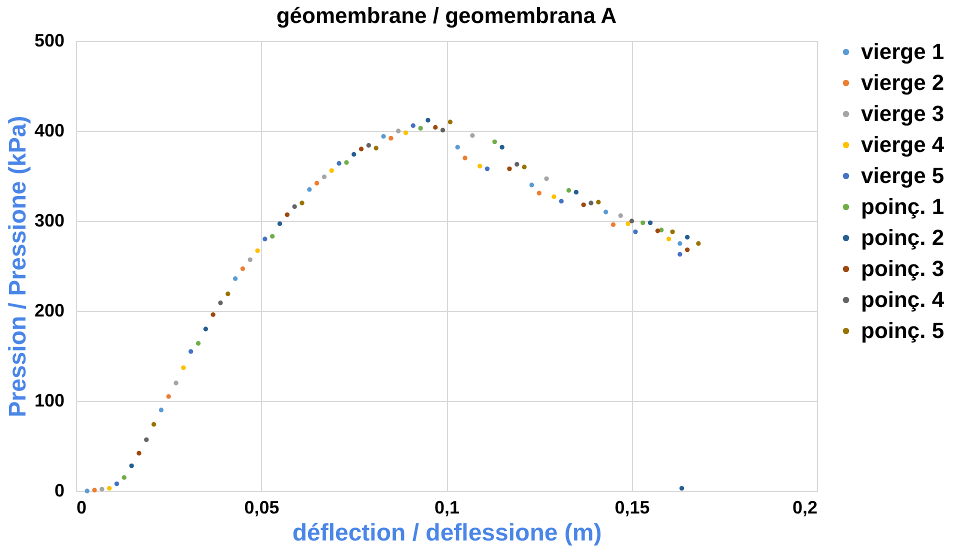  I want to click on legend-label: poinç. 4, so click(903, 299).